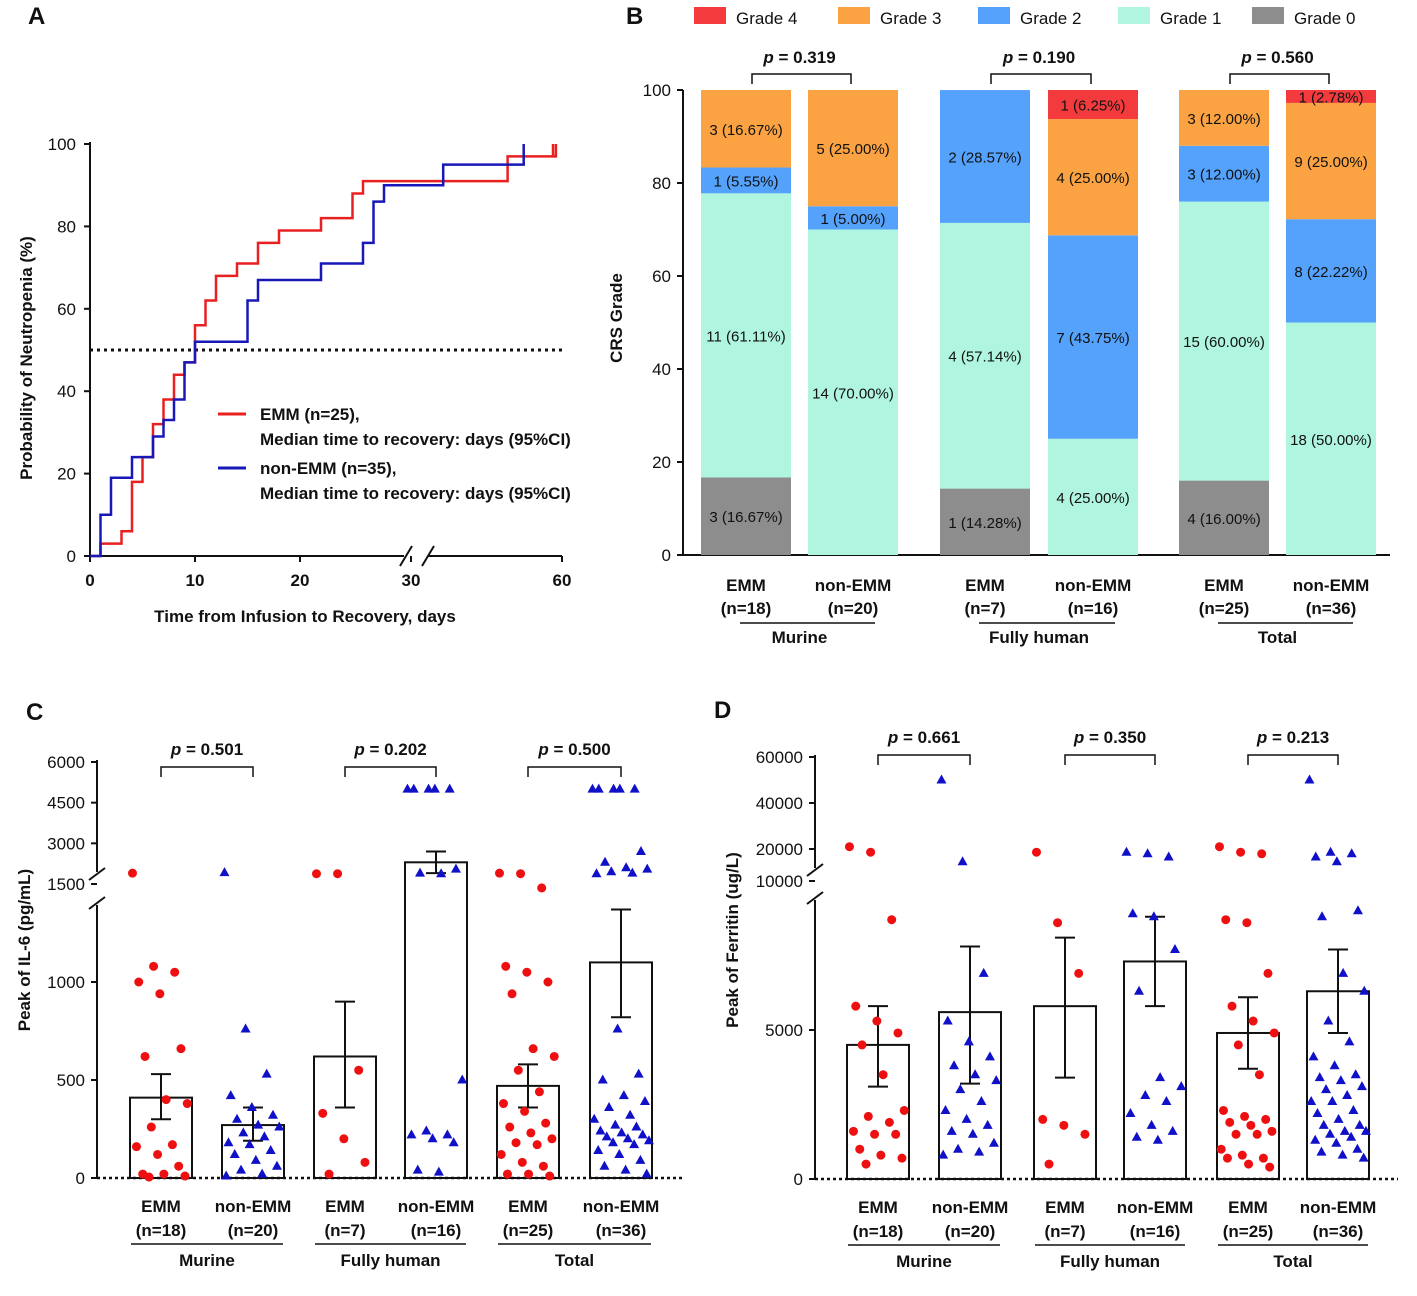  Describe the element at coordinates (798, 1179) in the screenshot. I see `d-y-tick-label: 0` at that location.